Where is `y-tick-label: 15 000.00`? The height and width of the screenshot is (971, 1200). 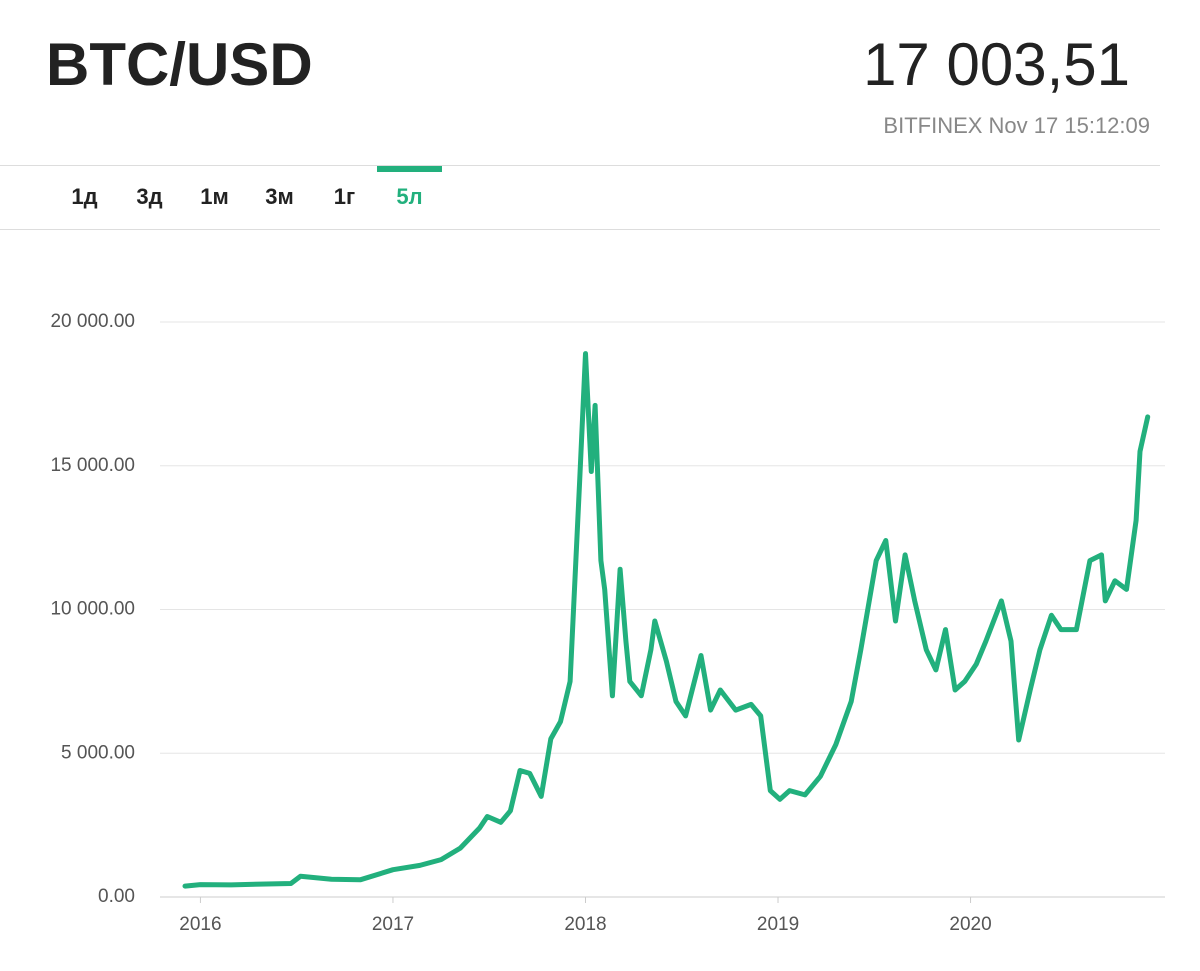 y-tick-label: 15 000.00 is located at coordinates (92, 465).